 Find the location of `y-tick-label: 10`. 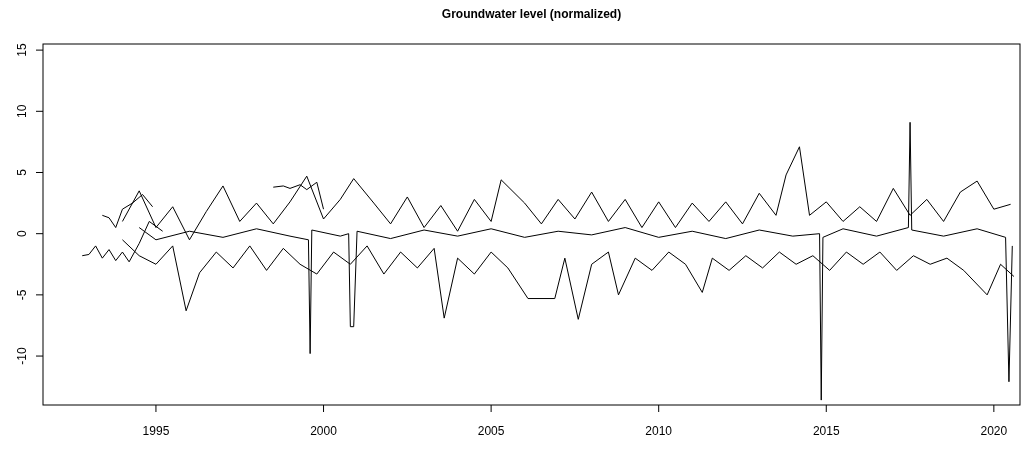

y-tick-label: 10 is located at coordinates (22, 111).